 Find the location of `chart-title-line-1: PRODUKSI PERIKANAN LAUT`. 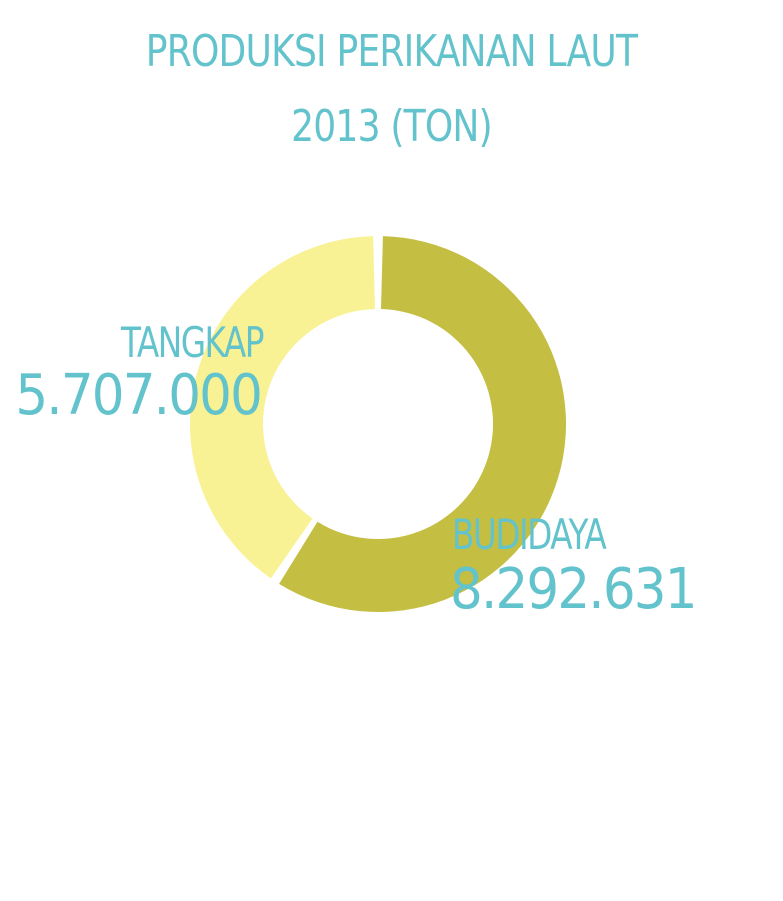

chart-title-line-1: PRODUKSI PERIKANAN LAUT is located at coordinates (391, 51).